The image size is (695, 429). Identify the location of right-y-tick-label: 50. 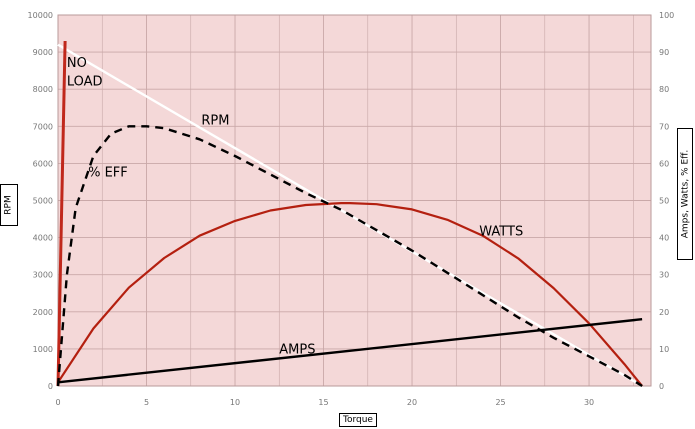
(664, 201).